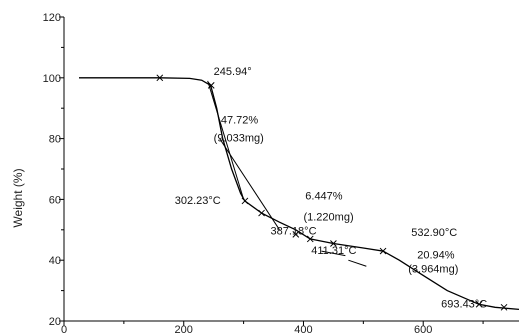 The height and width of the screenshot is (333, 519). Describe the element at coordinates (434, 233) in the screenshot. I see `annotation-label: 532.90°C` at that location.